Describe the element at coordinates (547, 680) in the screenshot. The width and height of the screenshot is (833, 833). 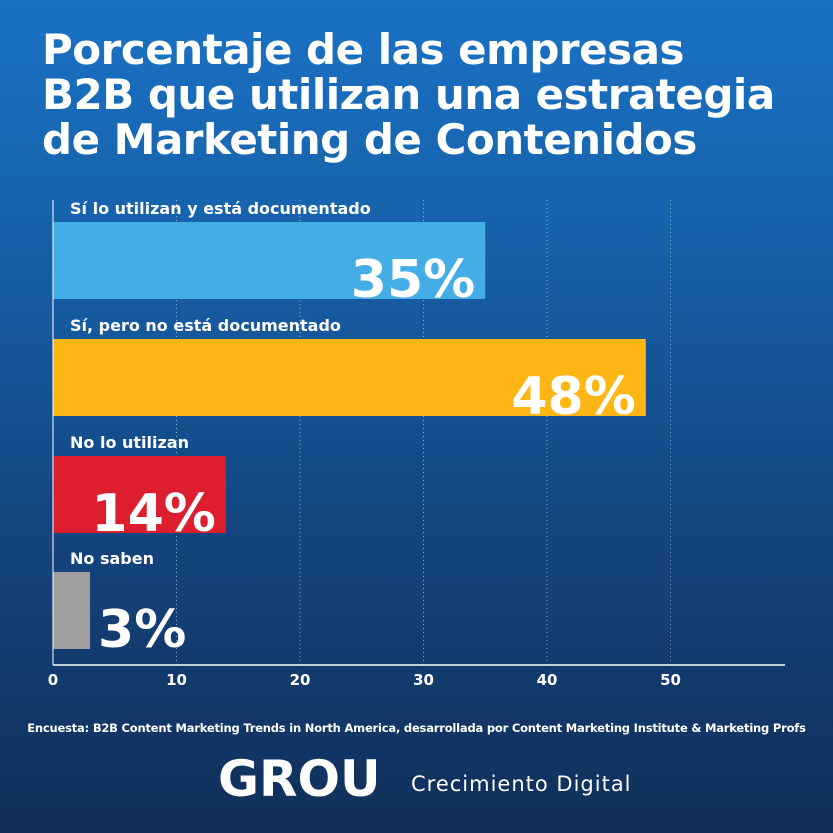
I see `x-tick-label: 40` at that location.